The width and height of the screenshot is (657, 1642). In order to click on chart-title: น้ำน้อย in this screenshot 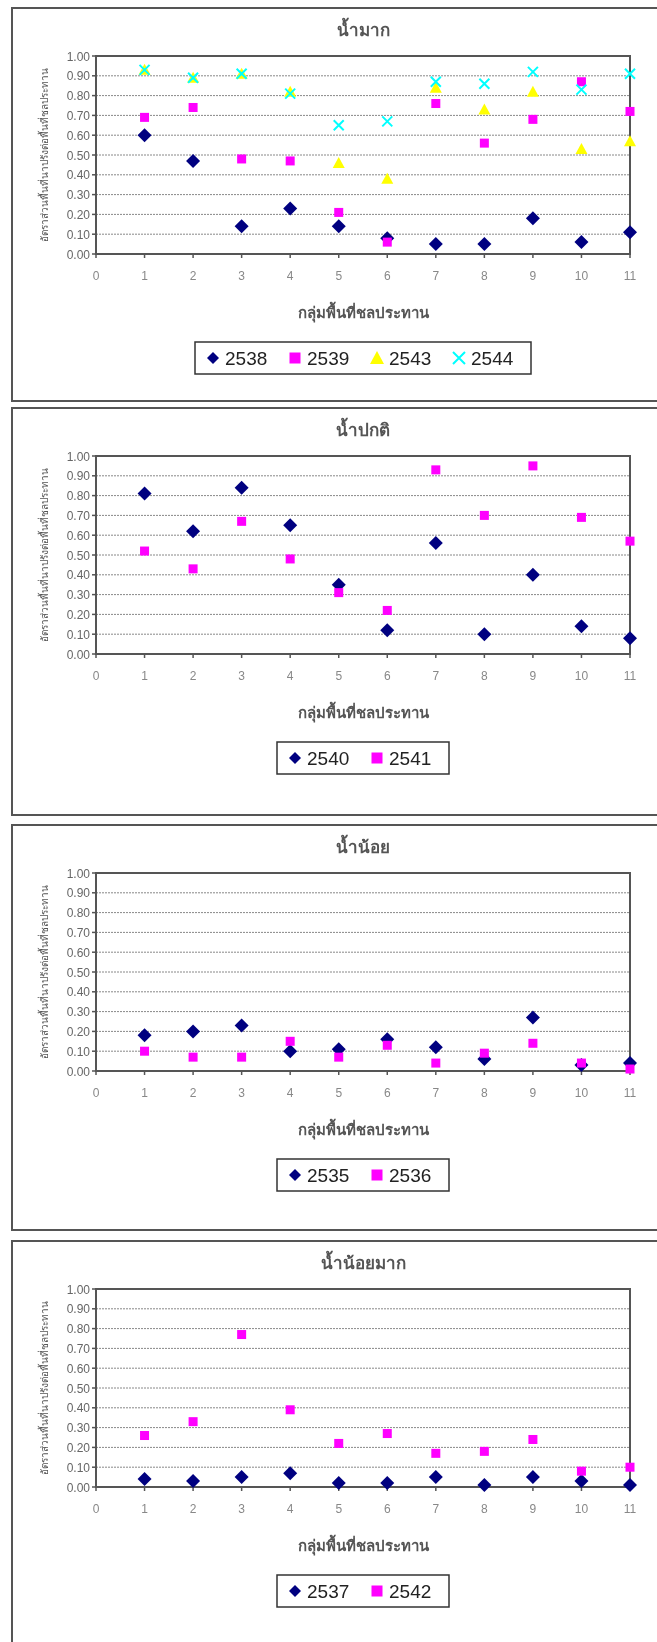, I will do `click(363, 845)`.